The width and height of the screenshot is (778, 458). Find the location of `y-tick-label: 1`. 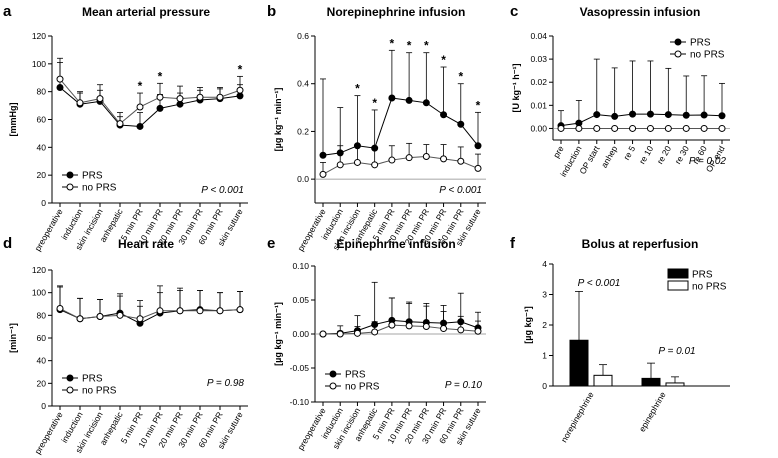

y-tick-label: 1 is located at coordinates (544, 356).